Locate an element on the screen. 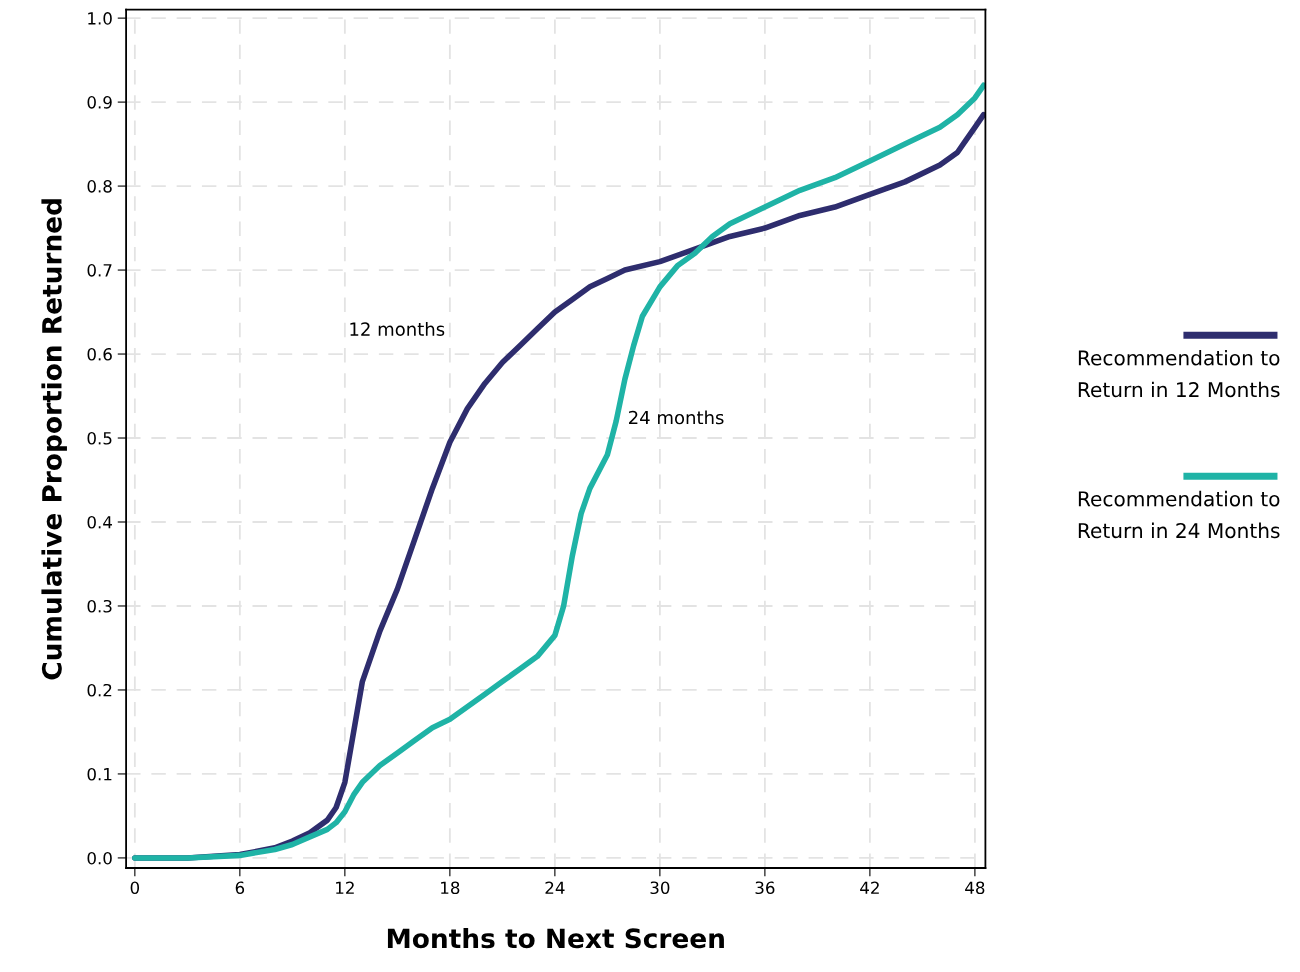 Image resolution: width=1300 pixels, height=972 pixels. y-tick-label: 0.5 is located at coordinates (99, 438).